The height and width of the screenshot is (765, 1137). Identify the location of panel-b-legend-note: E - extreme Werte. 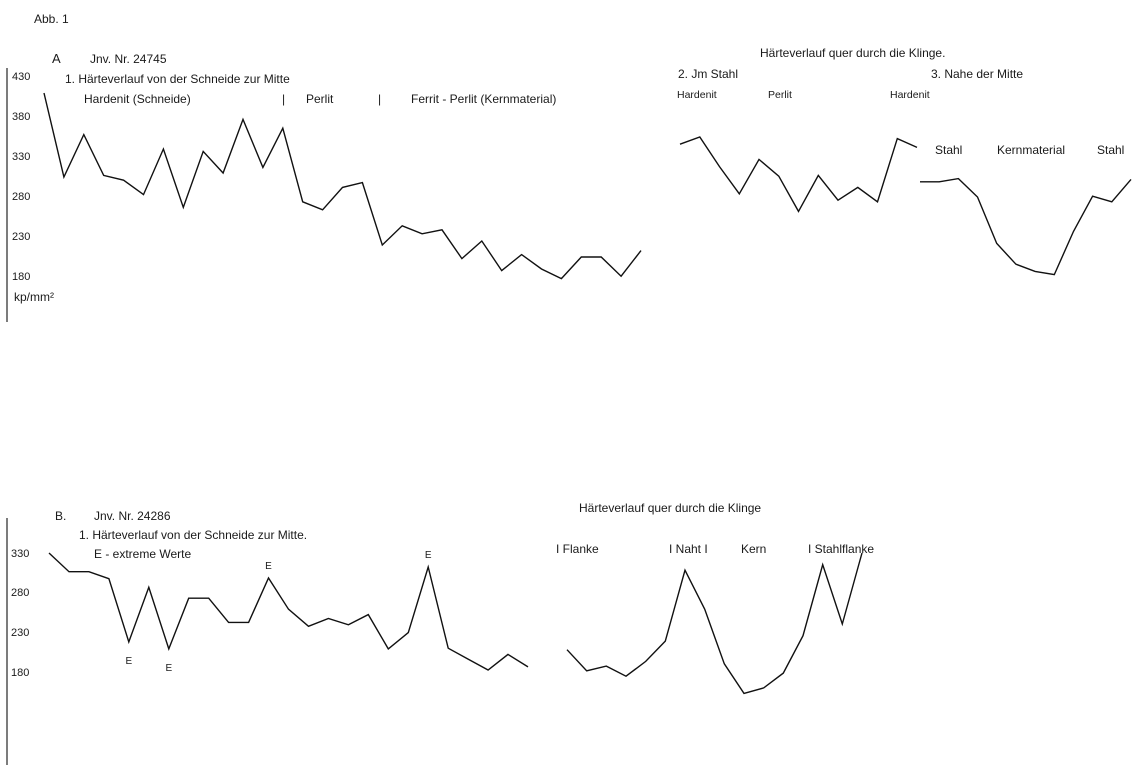
(142, 554).